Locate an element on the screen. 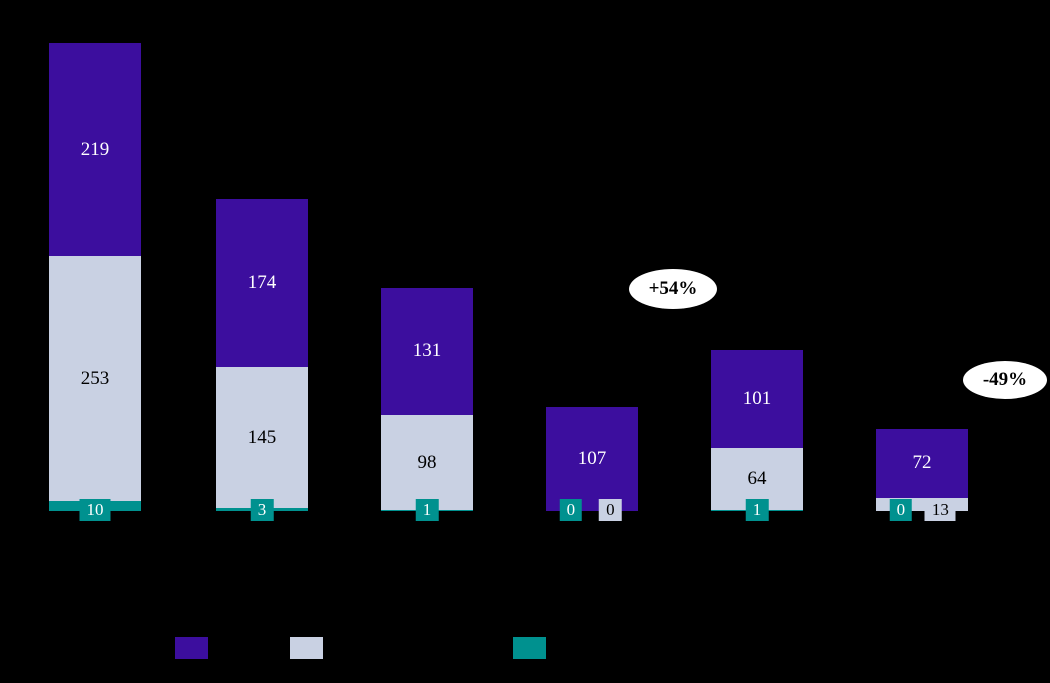 This screenshot has height=683, width=1050. segment-value-label: 72 is located at coordinates (922, 463).